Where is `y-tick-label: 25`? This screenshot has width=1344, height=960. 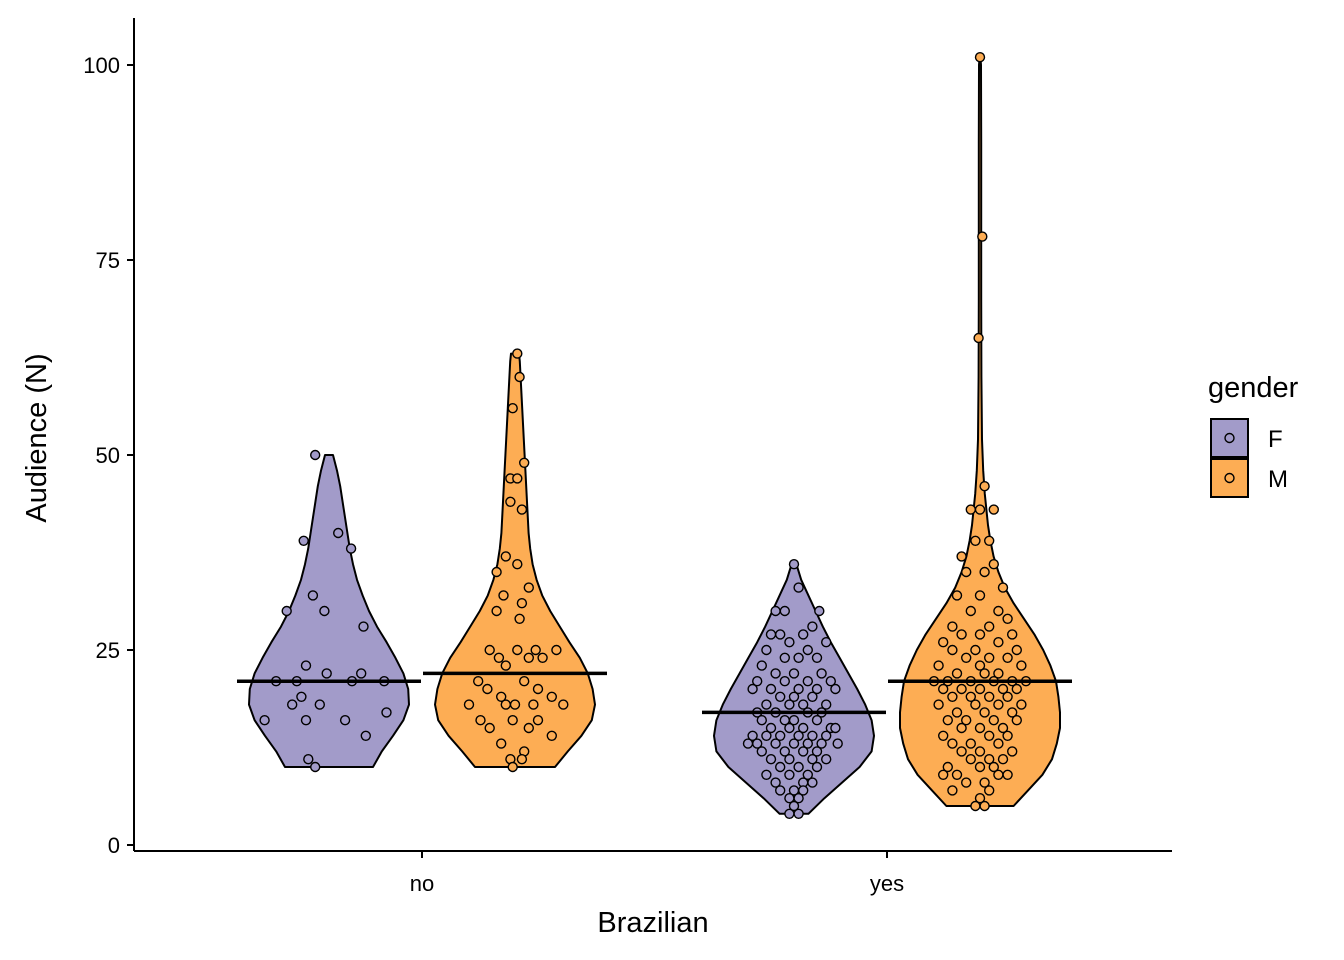 y-tick-label: 25 is located at coordinates (108, 650).